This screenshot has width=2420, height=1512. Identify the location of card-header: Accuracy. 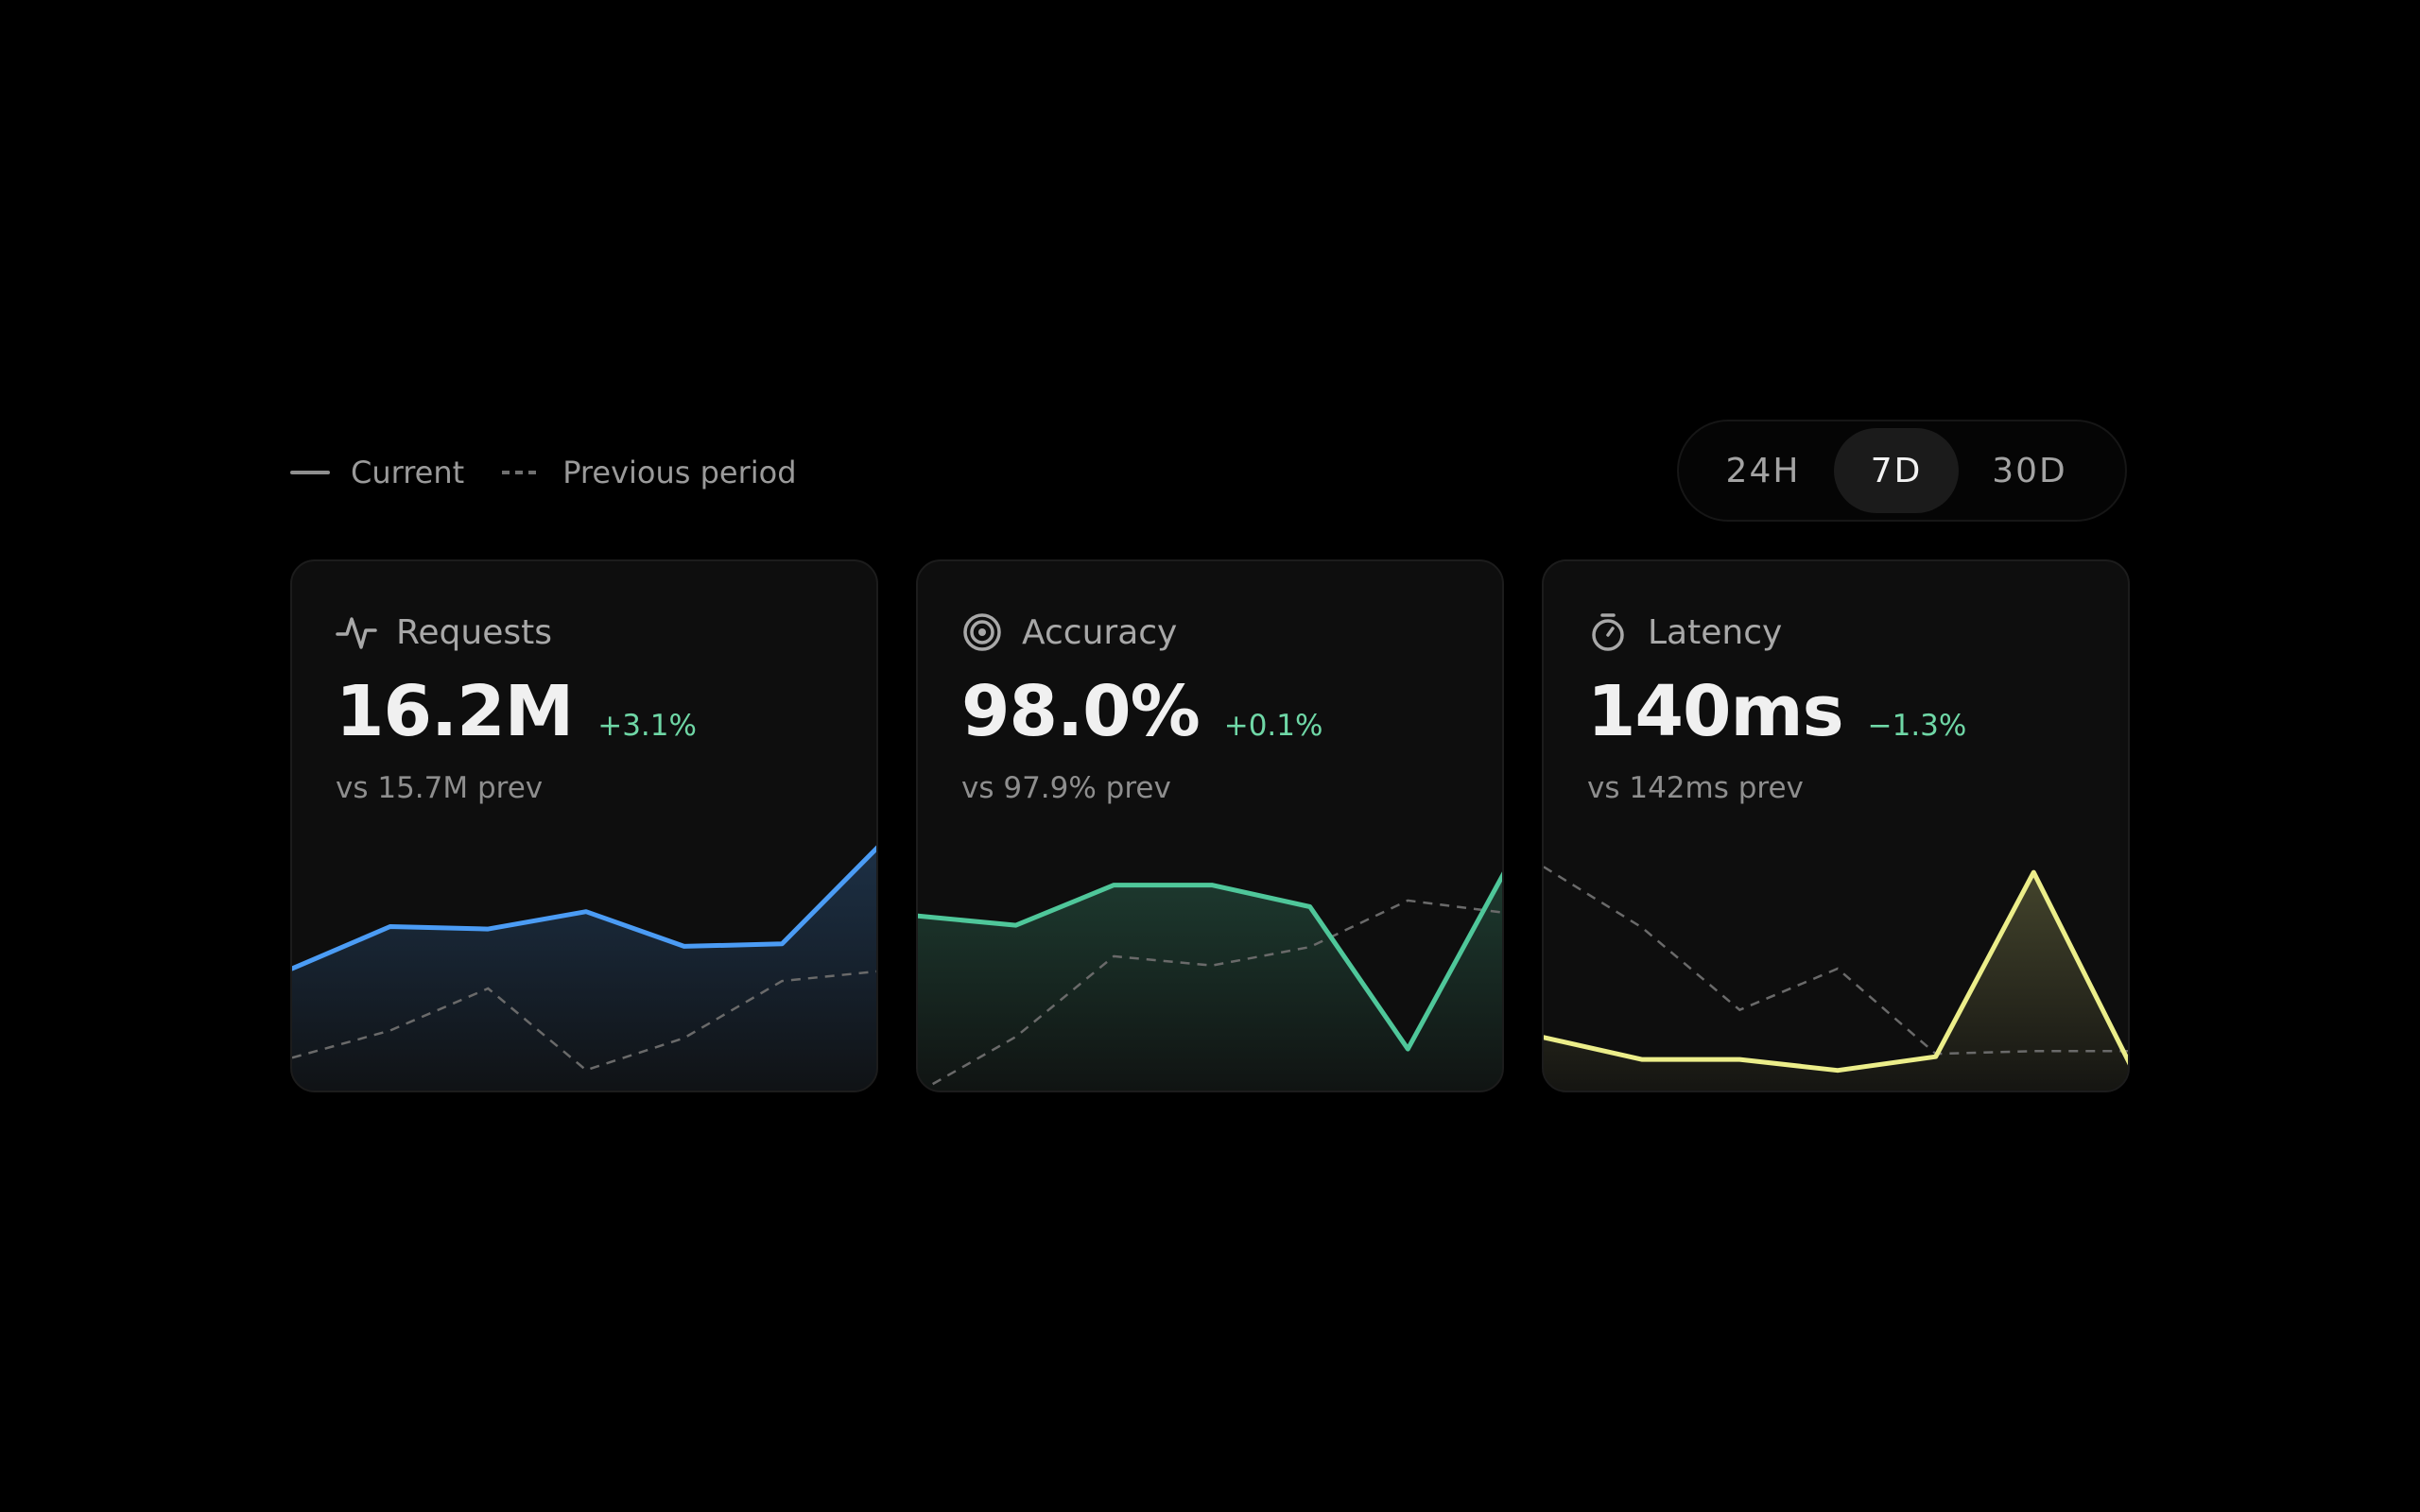
(1069, 632).